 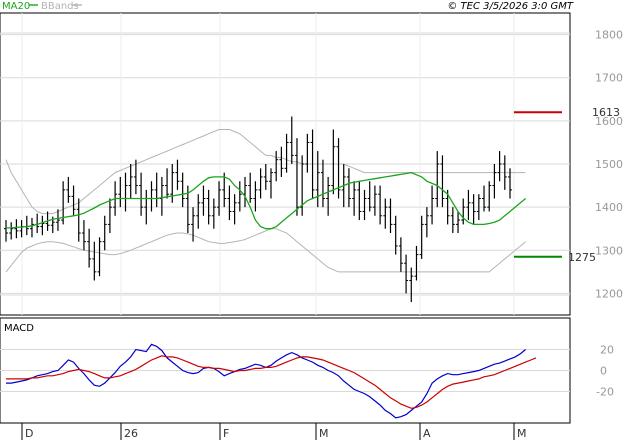 What do you see at coordinates (16, 6) in the screenshot?
I see `ma20-legend-label: MA20` at bounding box center [16, 6].